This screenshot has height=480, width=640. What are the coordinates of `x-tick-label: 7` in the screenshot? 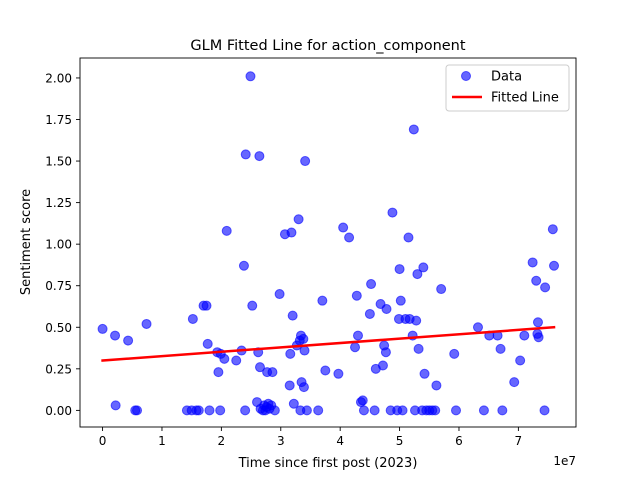 It's located at (519, 441).